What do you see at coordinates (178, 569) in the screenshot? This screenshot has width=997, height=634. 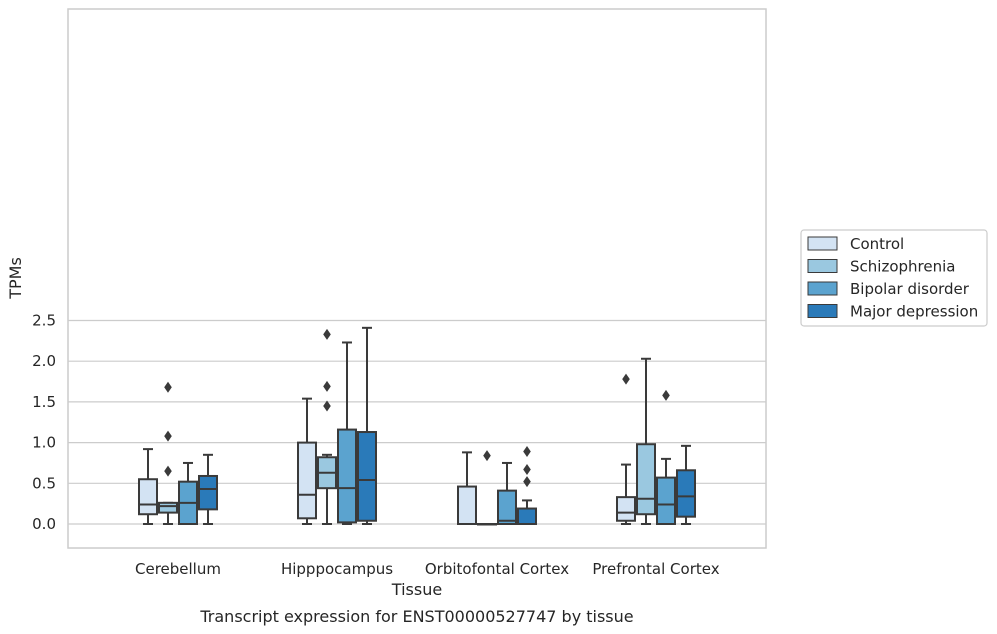 I see `x-tick-label: Cerebellum` at bounding box center [178, 569].